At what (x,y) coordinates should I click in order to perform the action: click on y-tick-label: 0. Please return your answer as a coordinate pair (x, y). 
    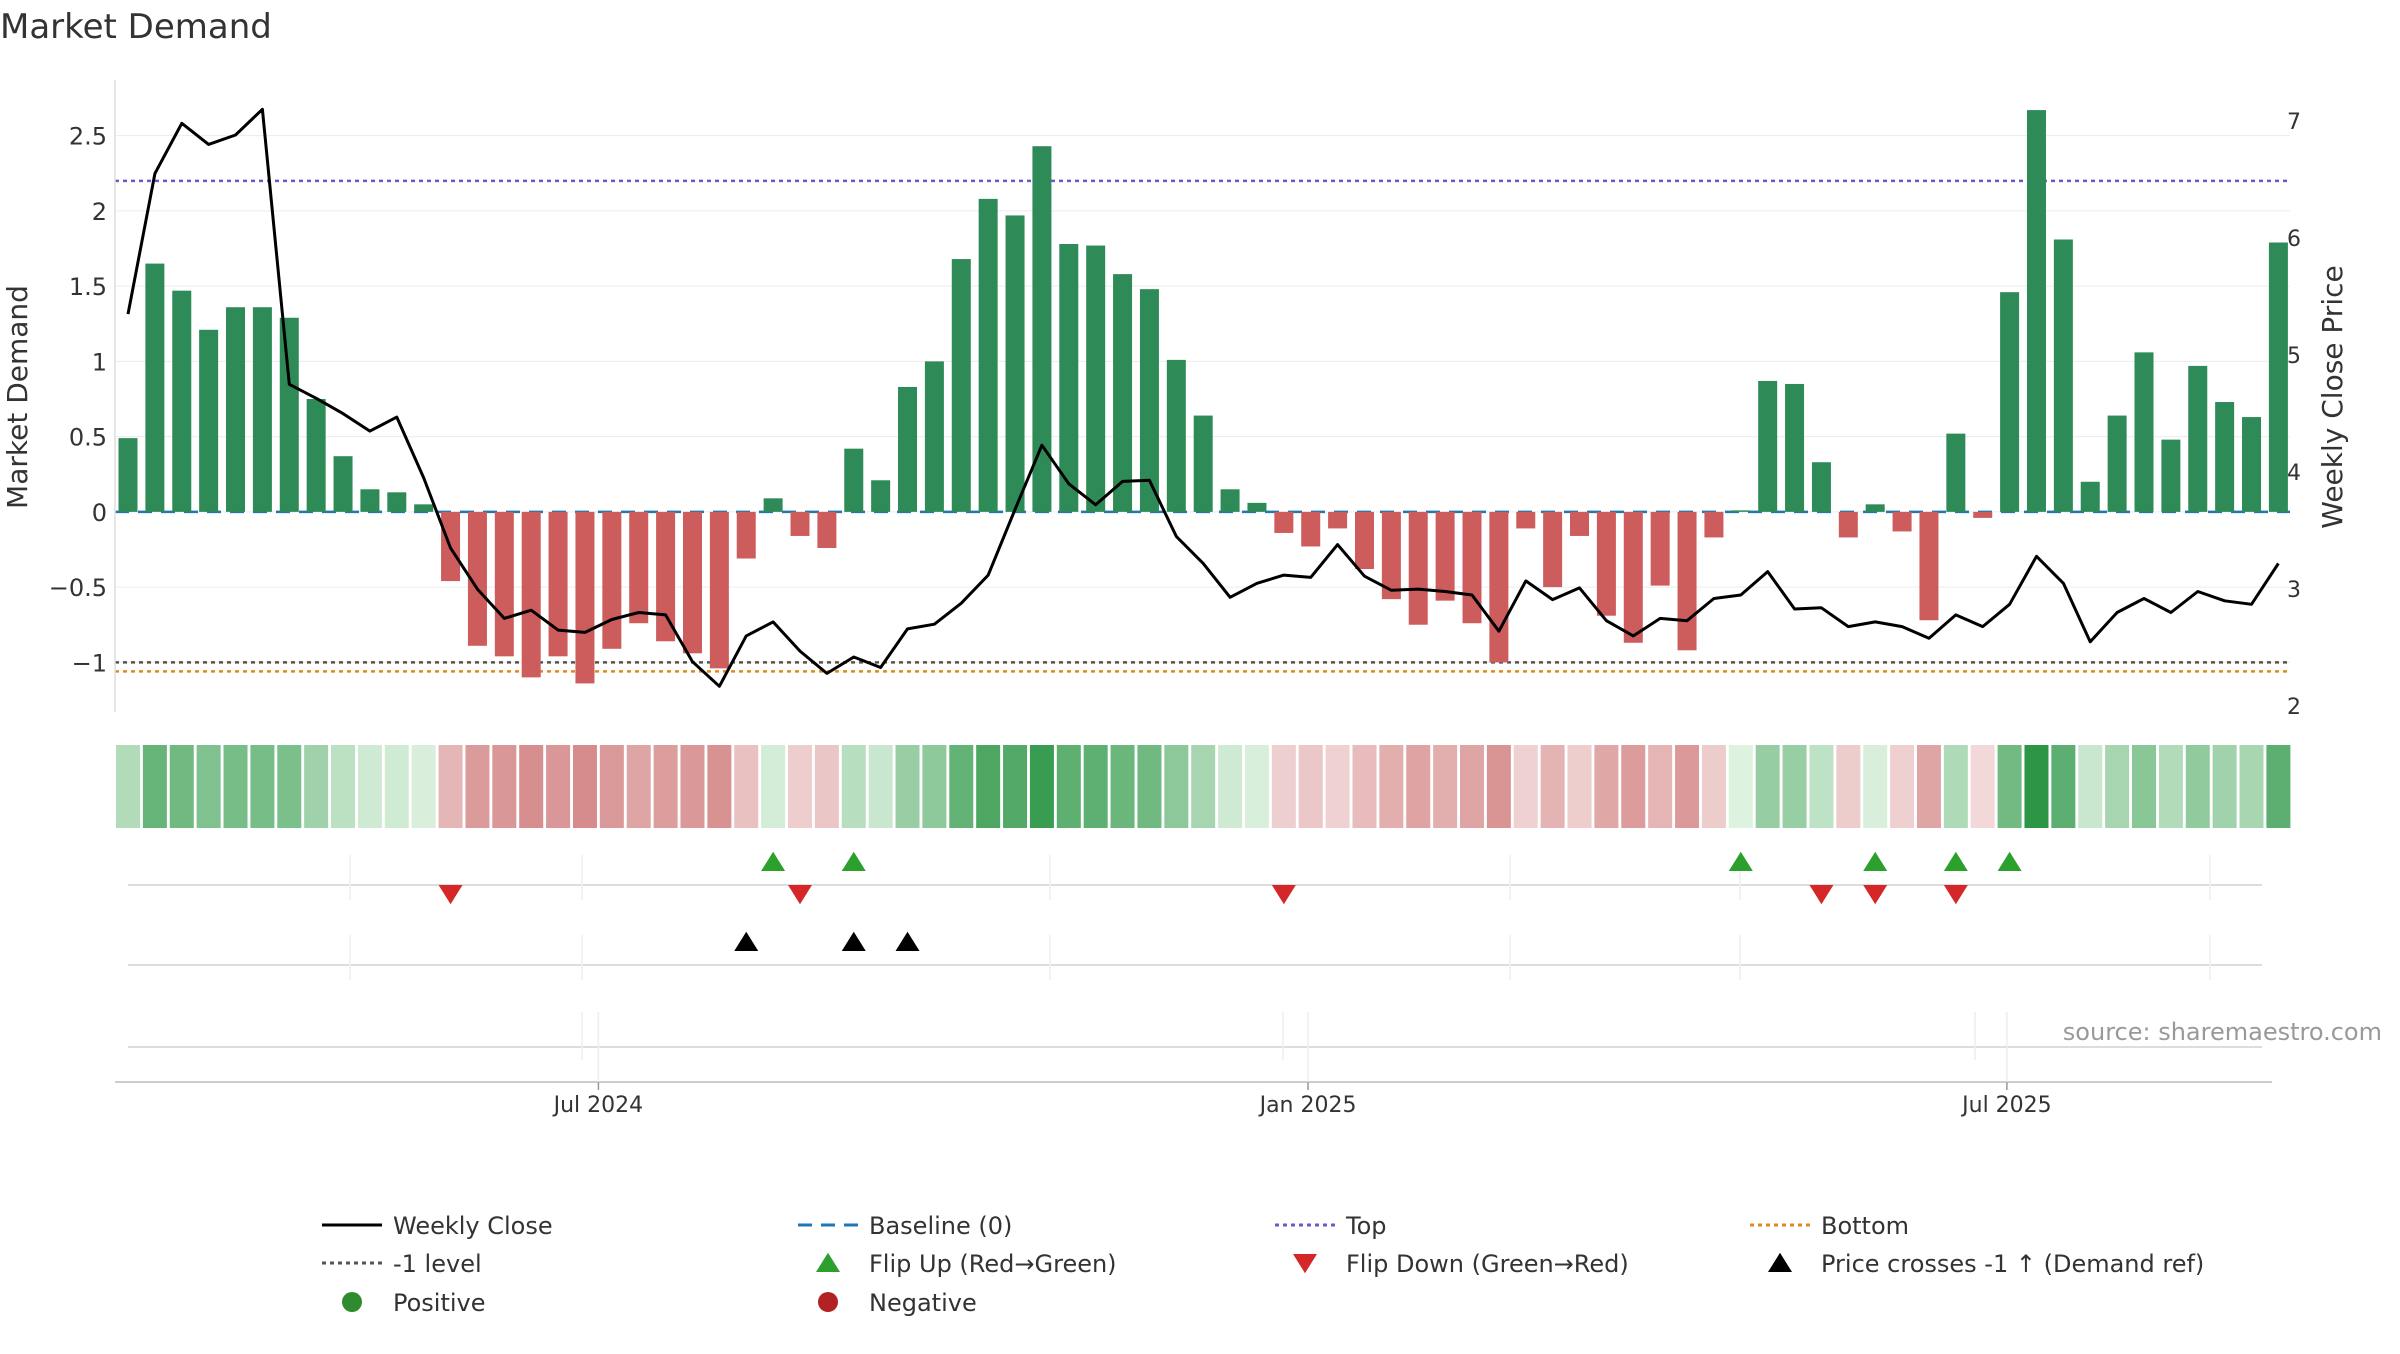
    Looking at the image, I should click on (99, 513).